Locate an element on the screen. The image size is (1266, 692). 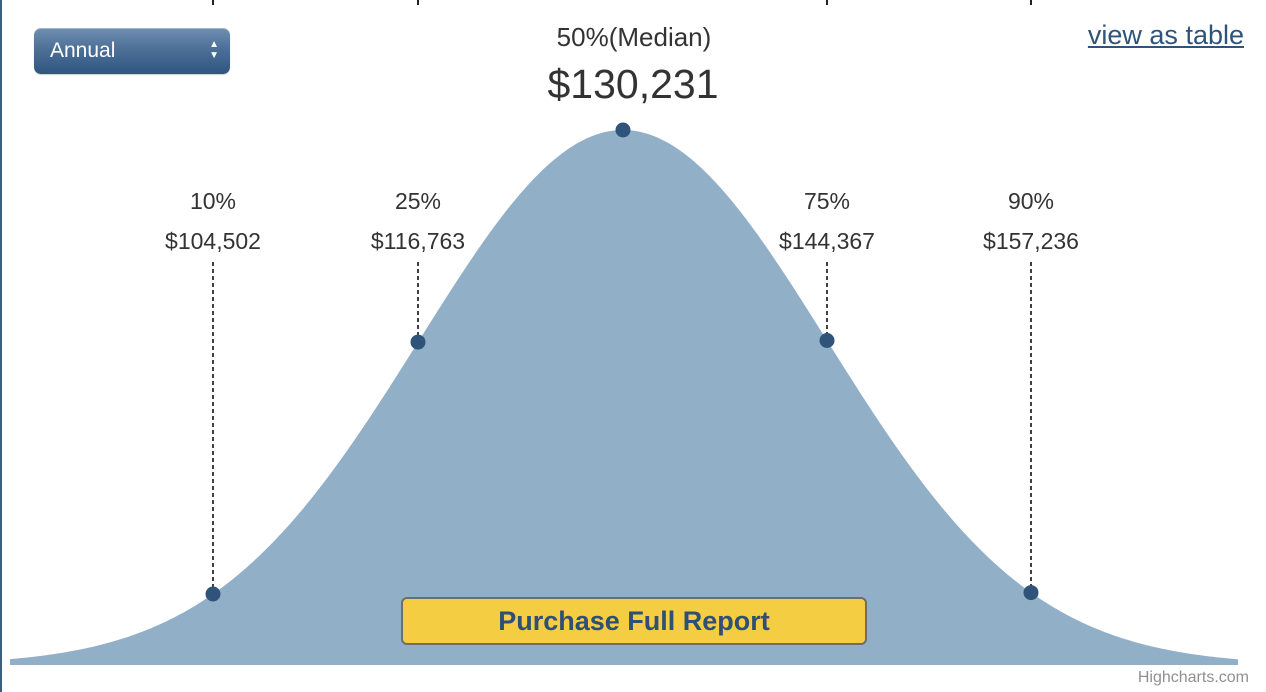
top-tick-marks is located at coordinates (622, 2).